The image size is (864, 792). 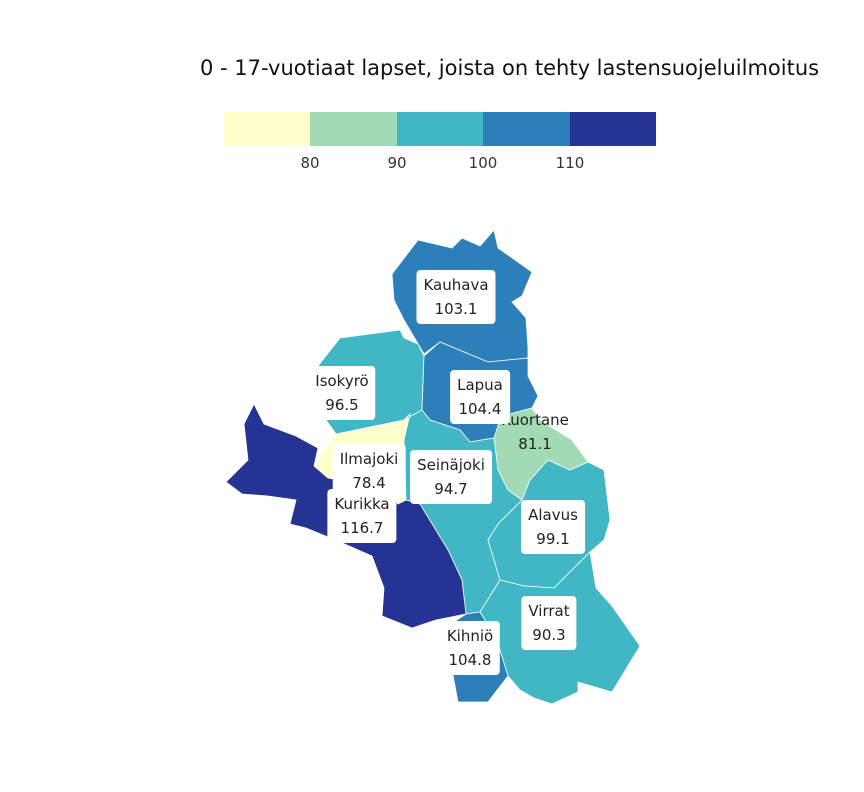 I want to click on municipality-name: Ilmajoki, so click(x=369, y=459).